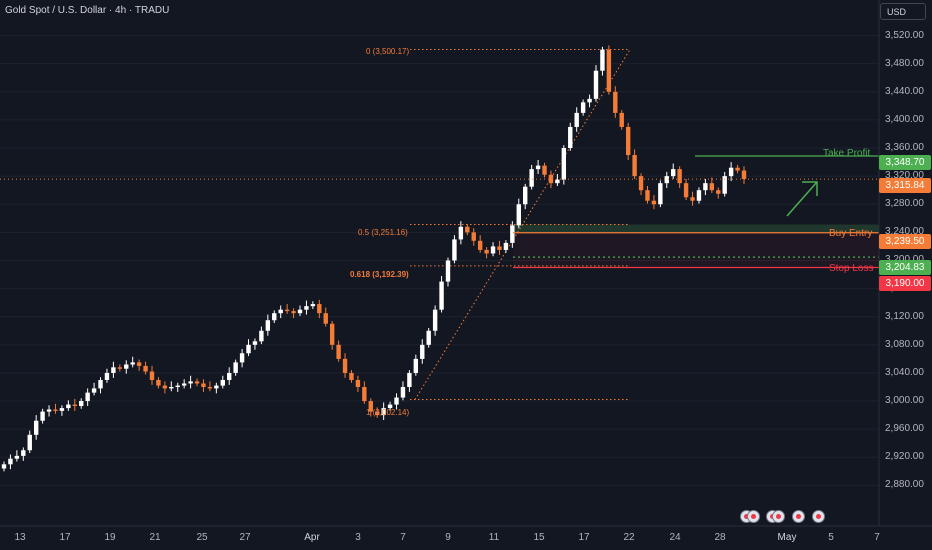 This screenshot has width=932, height=550. I want to click on currency-button: USD, so click(903, 11).